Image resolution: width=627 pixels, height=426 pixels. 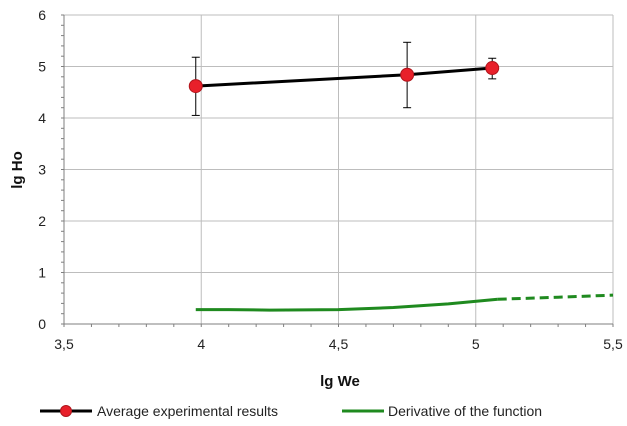 I want to click on legend-label-average-experimental-results: Average experimental results, so click(x=187, y=411).